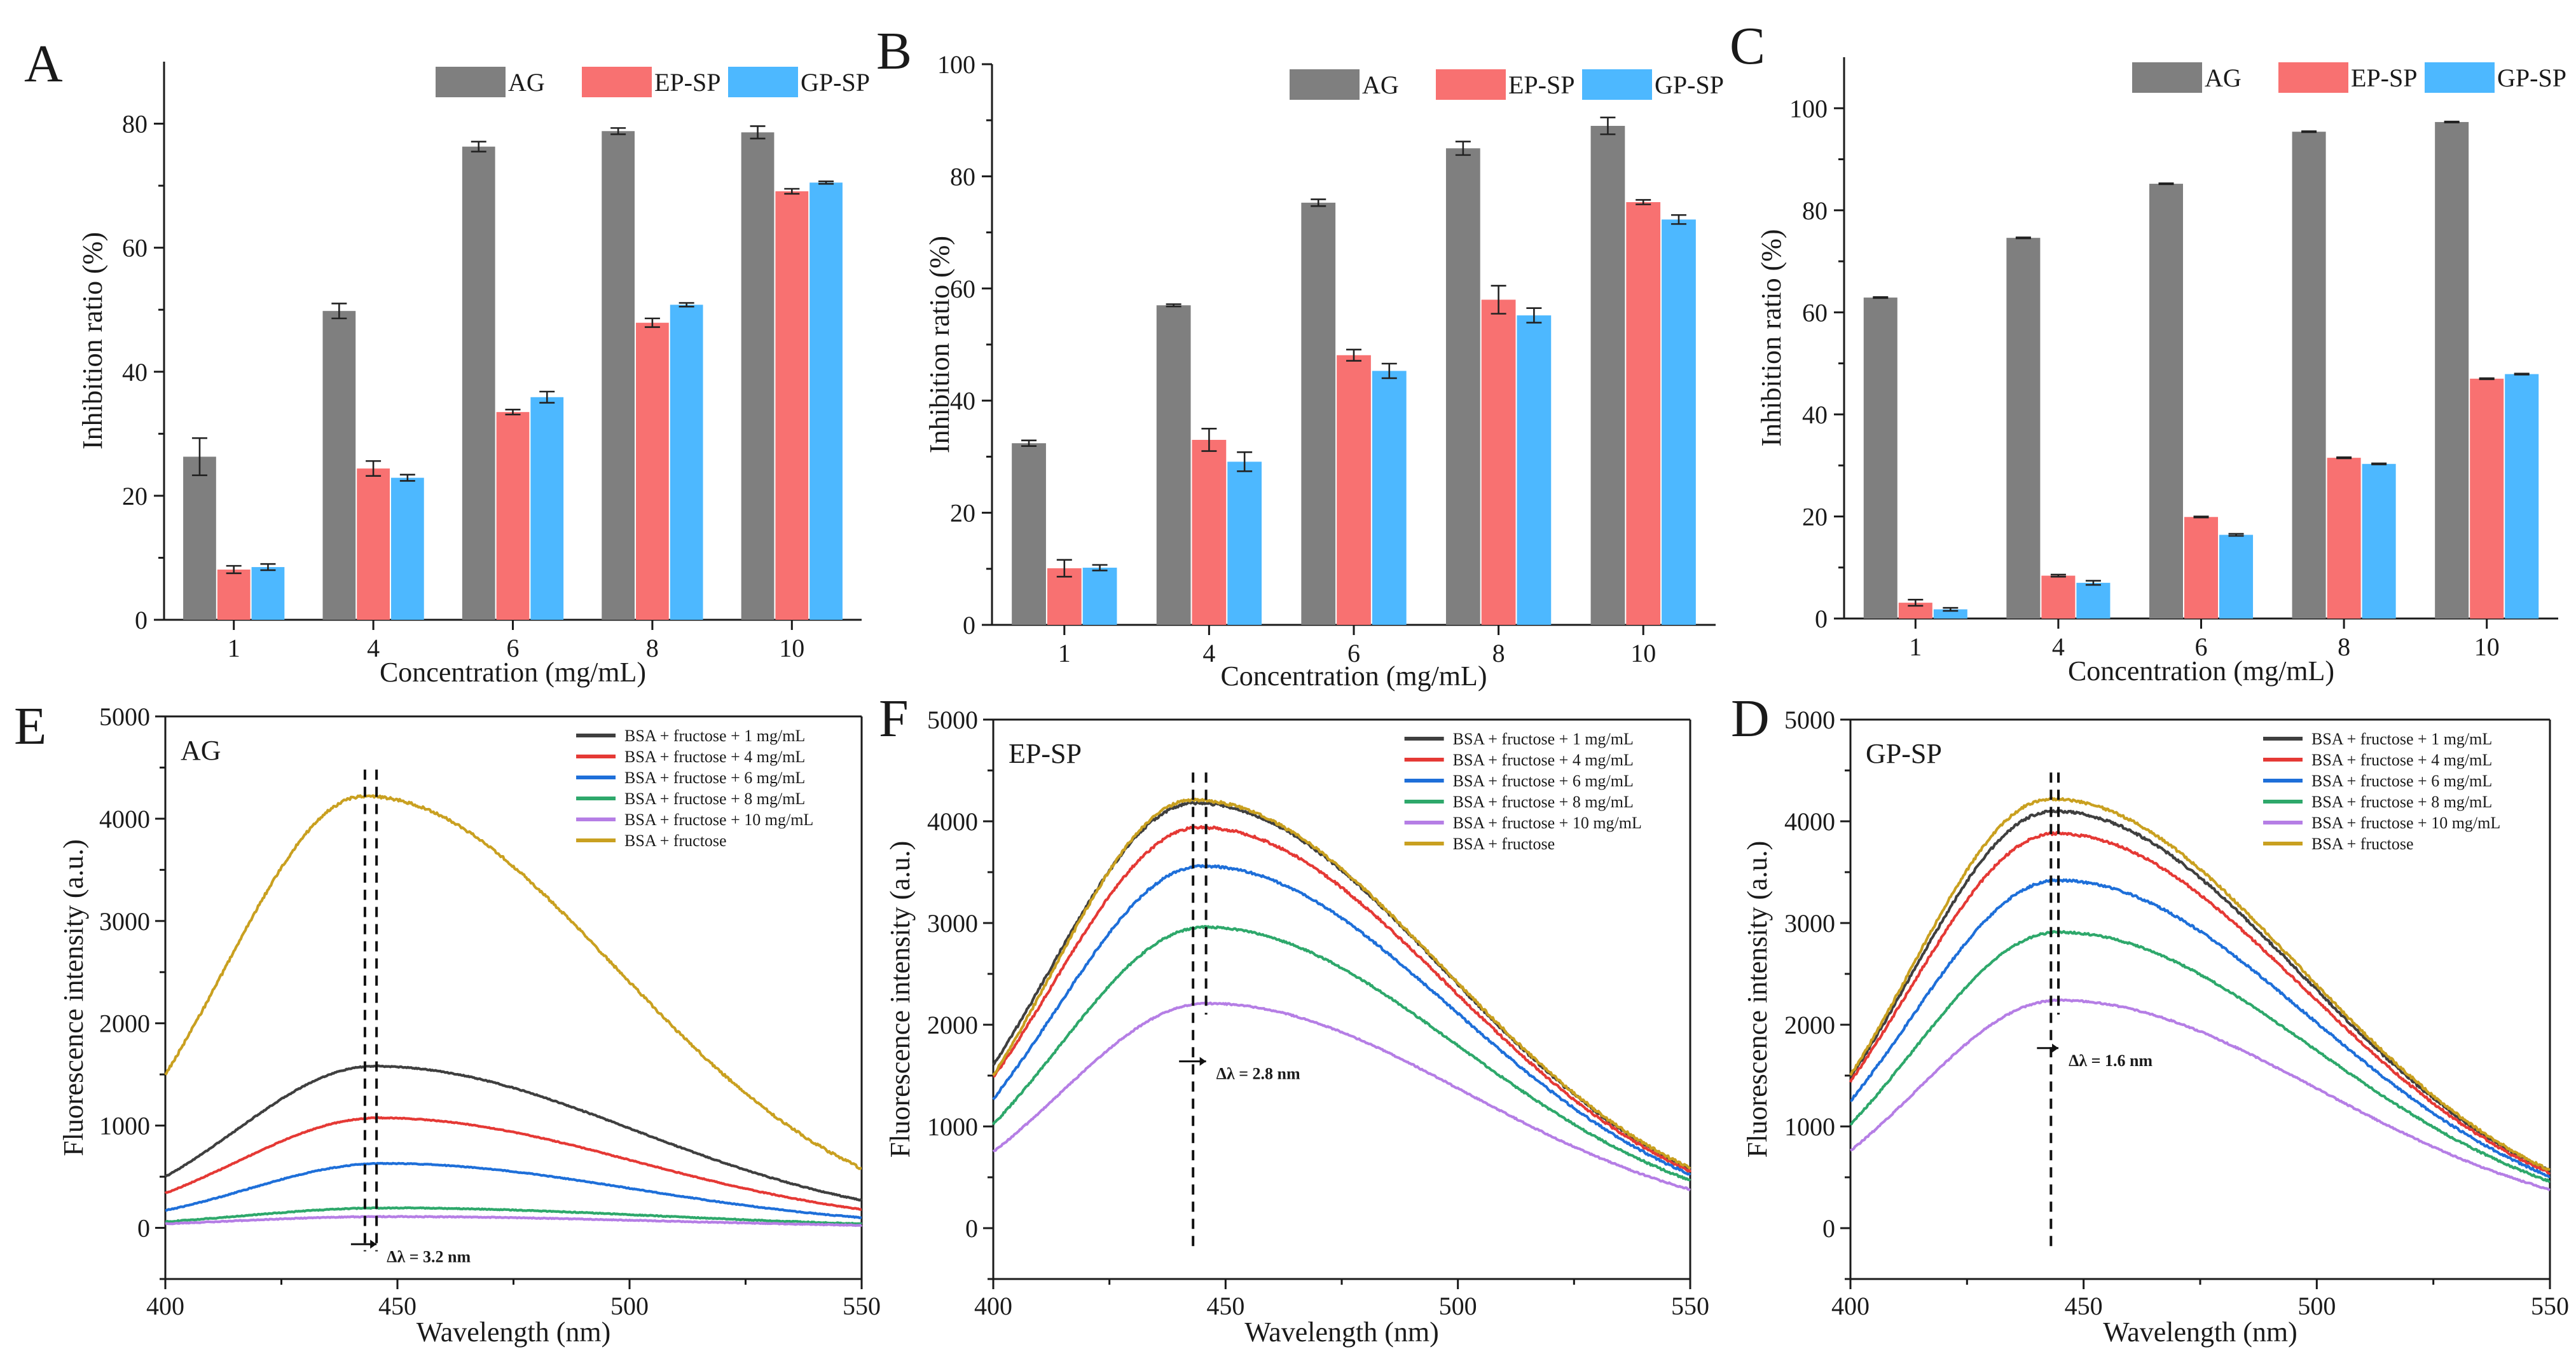 This screenshot has width=2576, height=1368. Describe the element at coordinates (43, 64) in the screenshot. I see `panel-letter: A` at that location.